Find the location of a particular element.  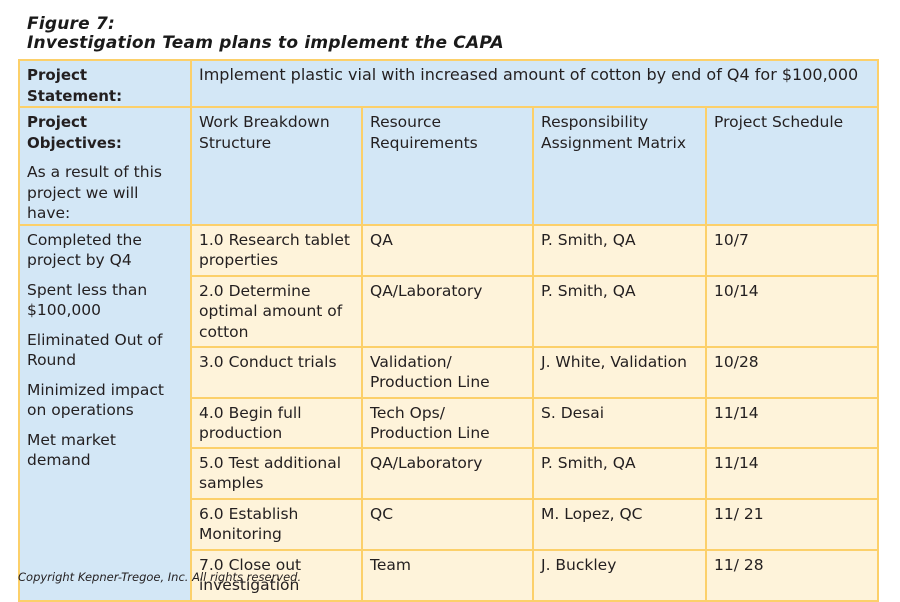

column-header-schedule: Project Schedule is located at coordinates (792, 166).